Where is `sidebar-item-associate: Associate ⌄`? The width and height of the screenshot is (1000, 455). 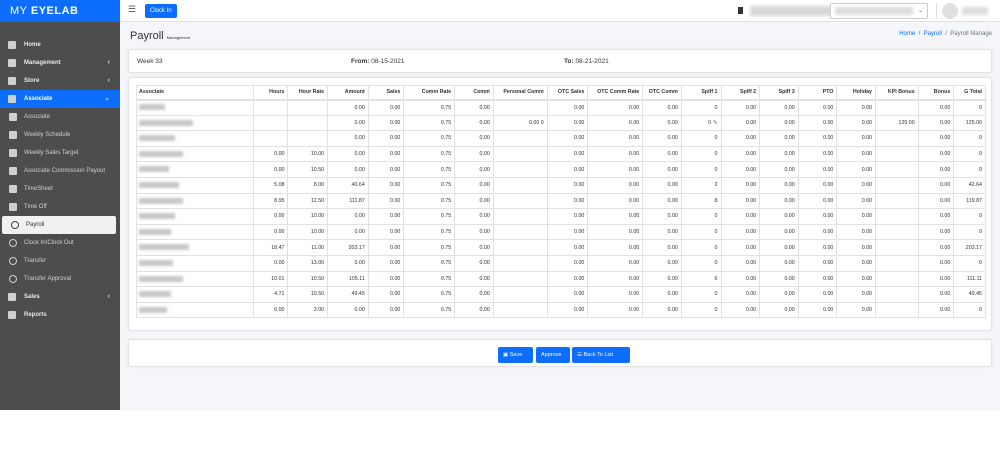 sidebar-item-associate: Associate ⌄ is located at coordinates (60, 99).